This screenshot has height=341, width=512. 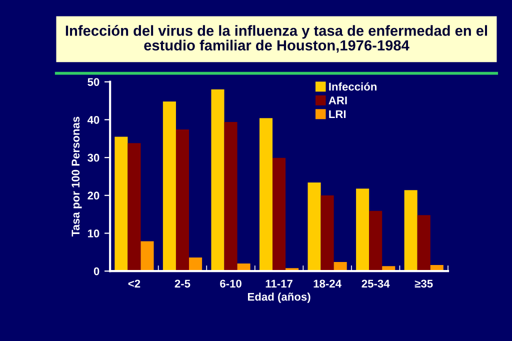 What do you see at coordinates (376, 284) in the screenshot?
I see `x-tick-label: 25-34` at bounding box center [376, 284].